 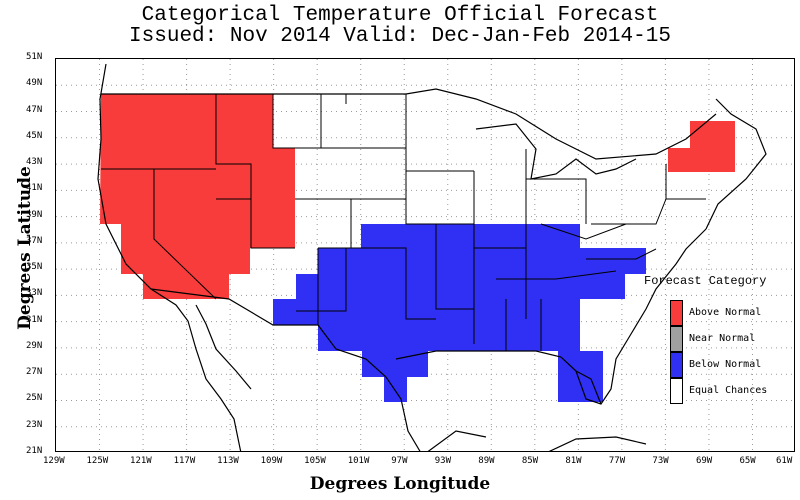 I want to click on latitude-tick-label: 35N, so click(x=34, y=267).